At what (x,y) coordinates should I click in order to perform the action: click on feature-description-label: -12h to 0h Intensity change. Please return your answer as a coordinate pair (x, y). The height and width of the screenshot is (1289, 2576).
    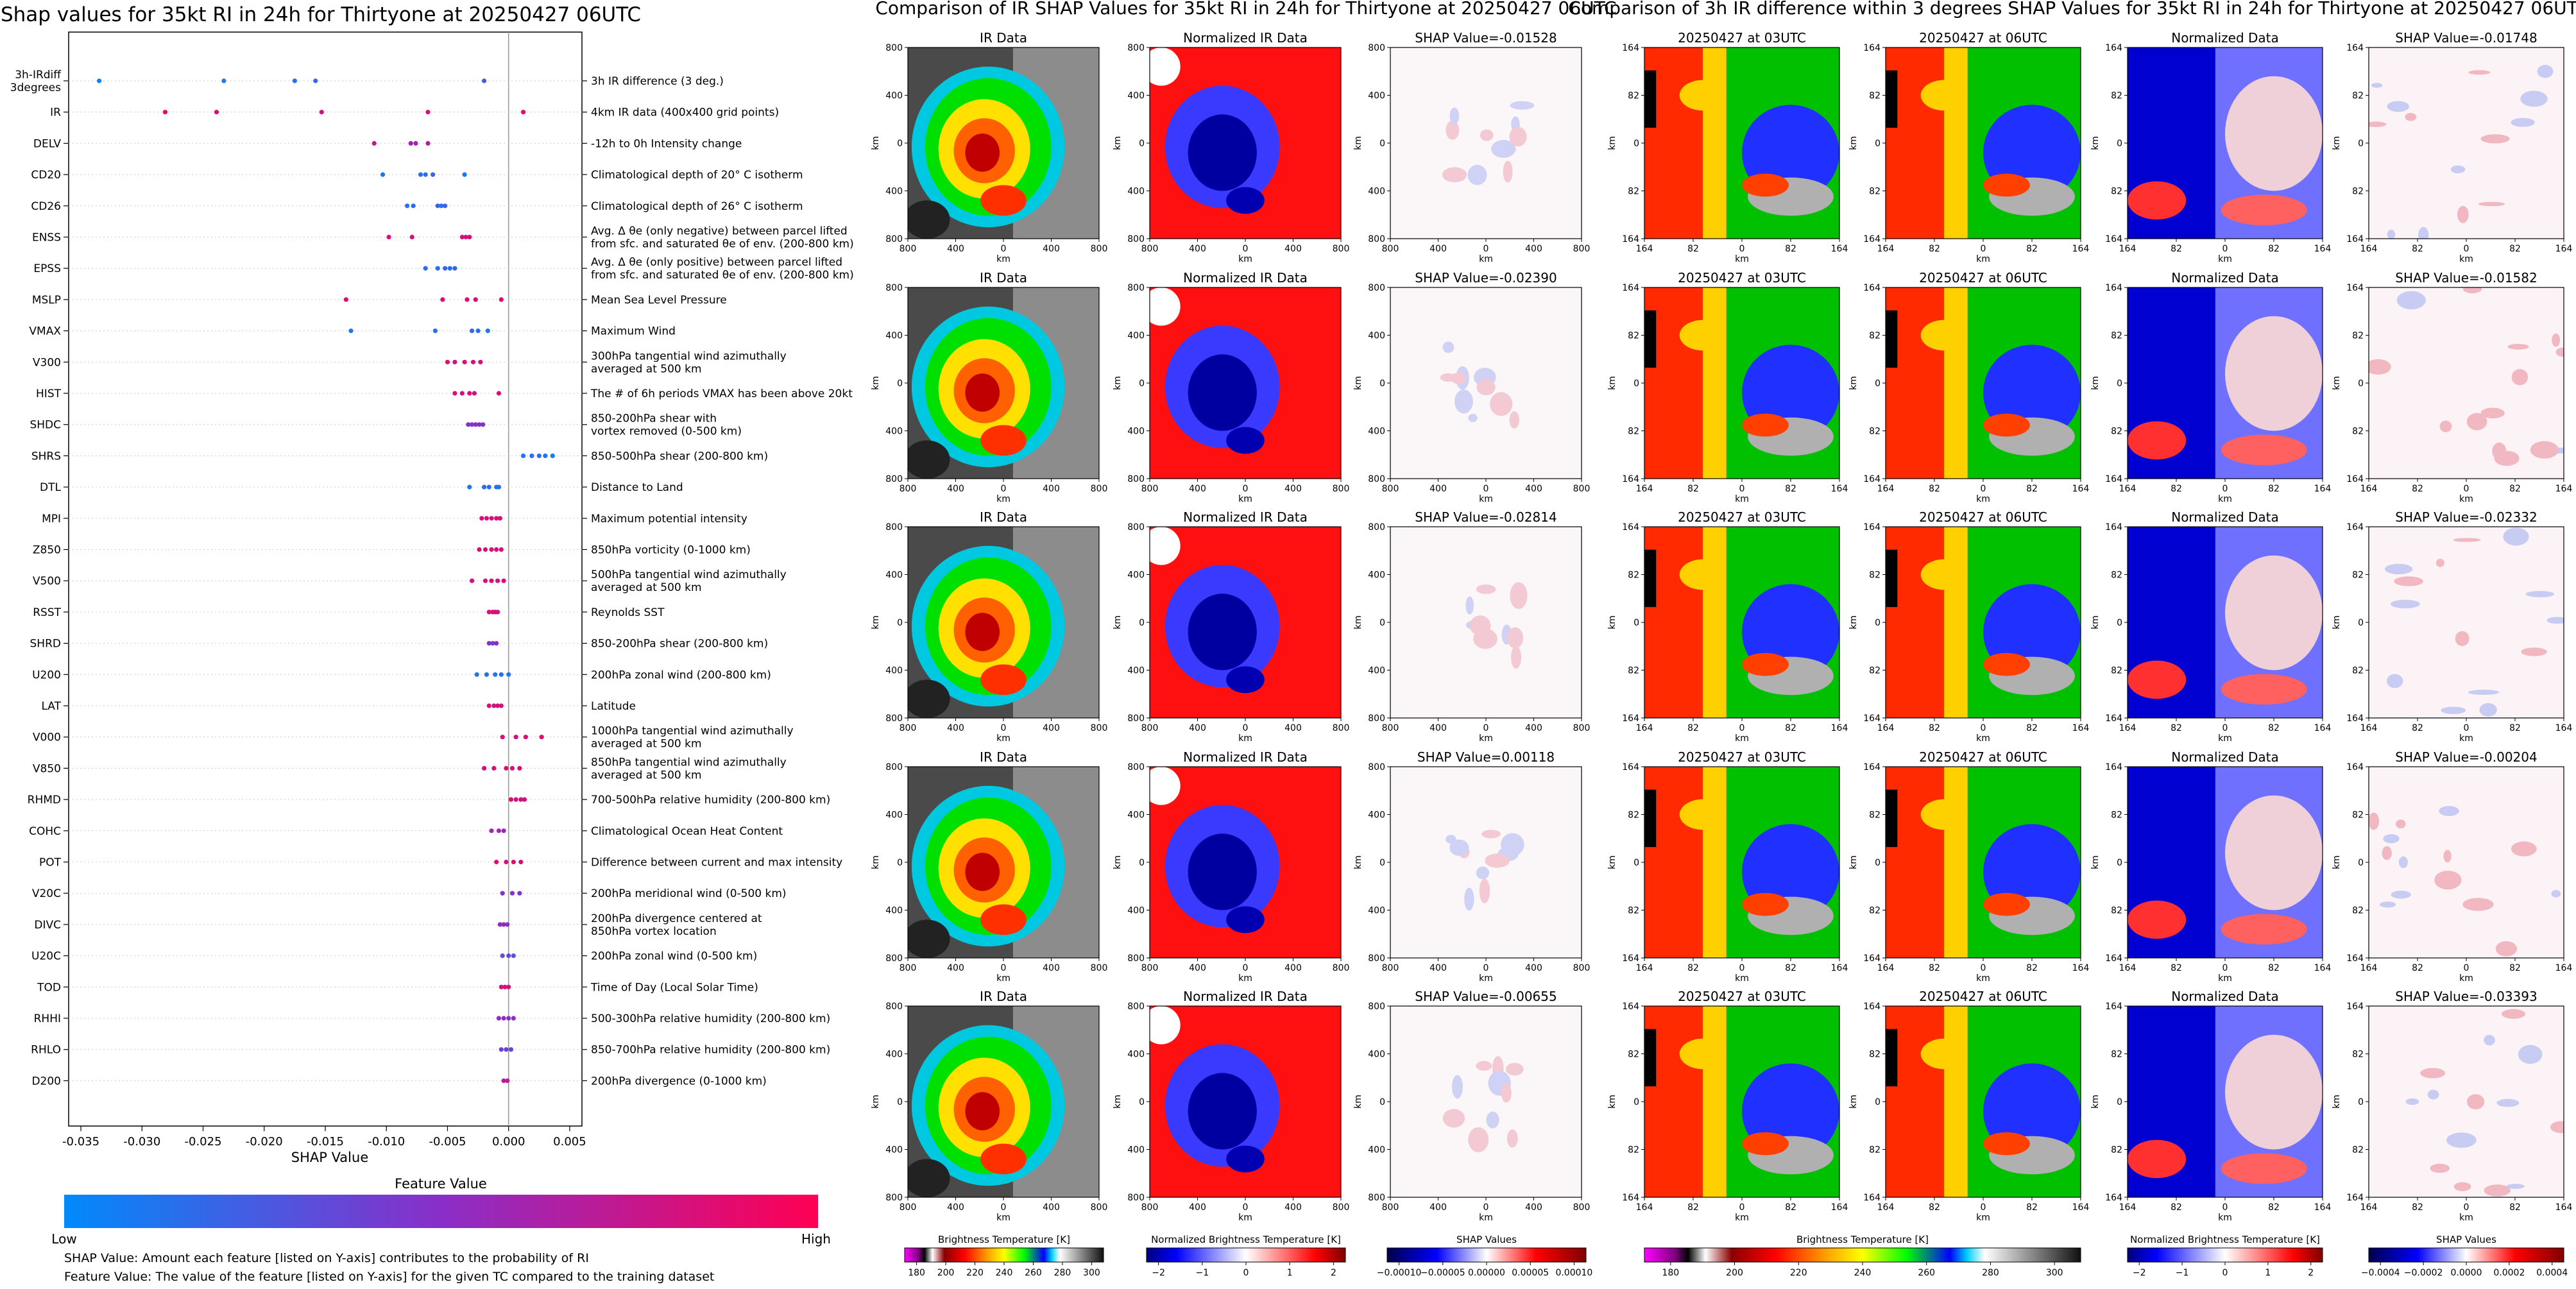
    Looking at the image, I should click on (666, 143).